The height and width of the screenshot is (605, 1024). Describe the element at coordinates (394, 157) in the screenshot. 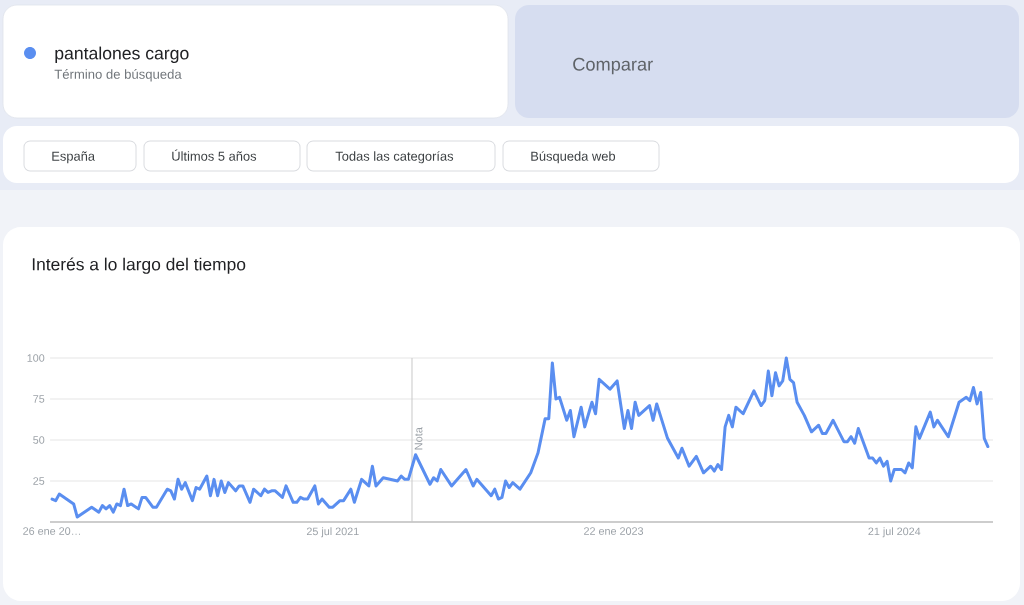

I see `text: Todas las categorías` at that location.